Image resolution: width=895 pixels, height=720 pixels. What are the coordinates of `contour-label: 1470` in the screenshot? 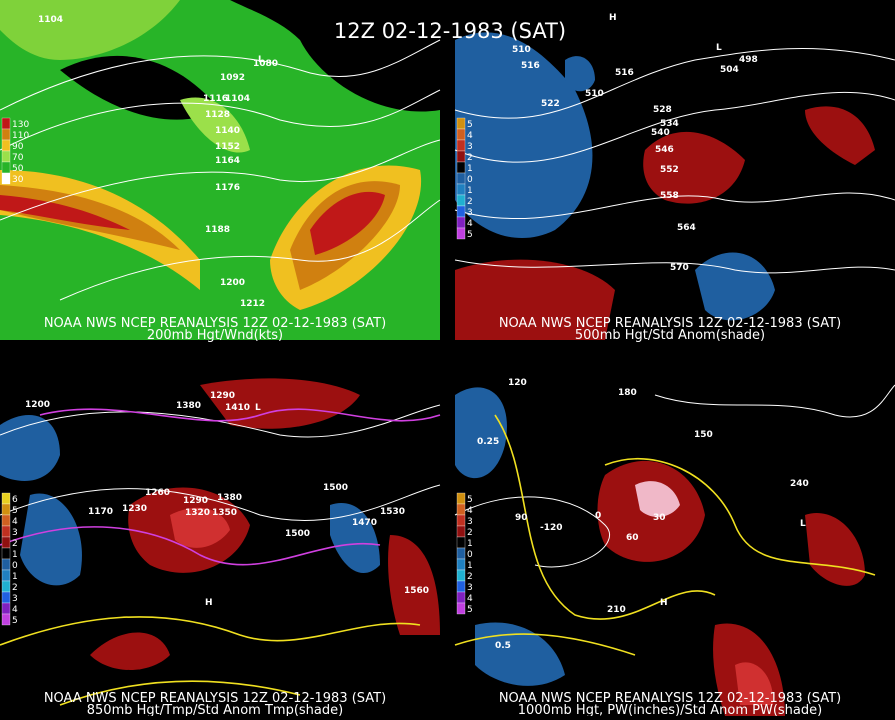 It's located at (364, 523).